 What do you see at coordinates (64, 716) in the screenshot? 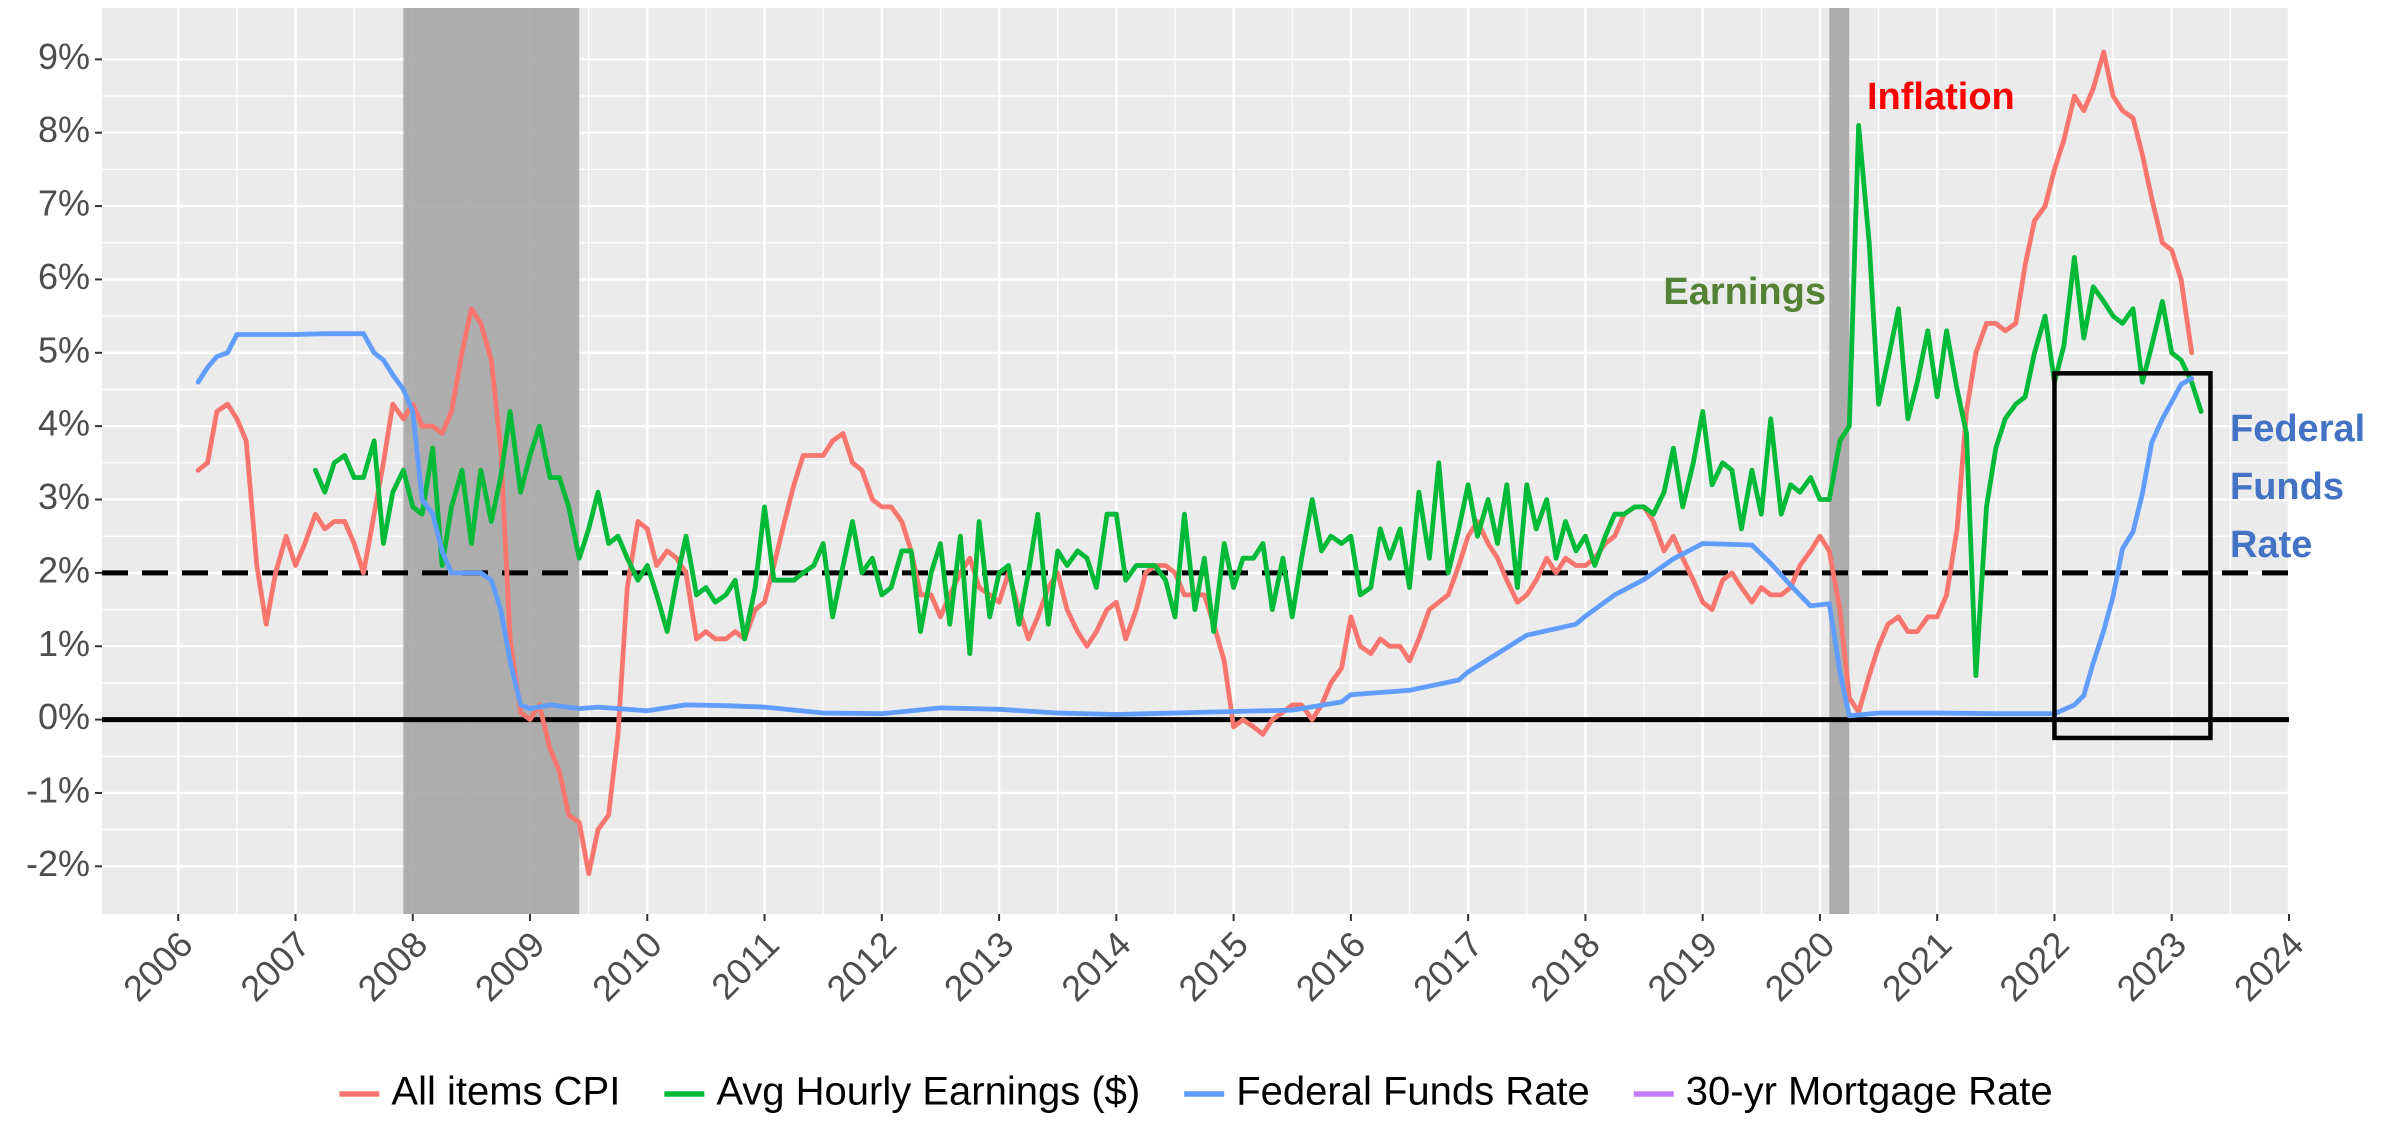
I see `y-tick-label: 0%` at bounding box center [64, 716].